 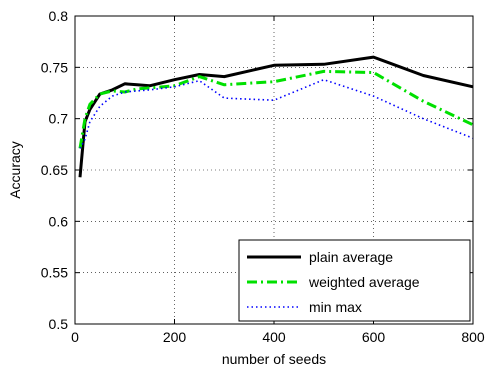 What do you see at coordinates (274, 337) in the screenshot?
I see `x-tick-label: 400` at bounding box center [274, 337].